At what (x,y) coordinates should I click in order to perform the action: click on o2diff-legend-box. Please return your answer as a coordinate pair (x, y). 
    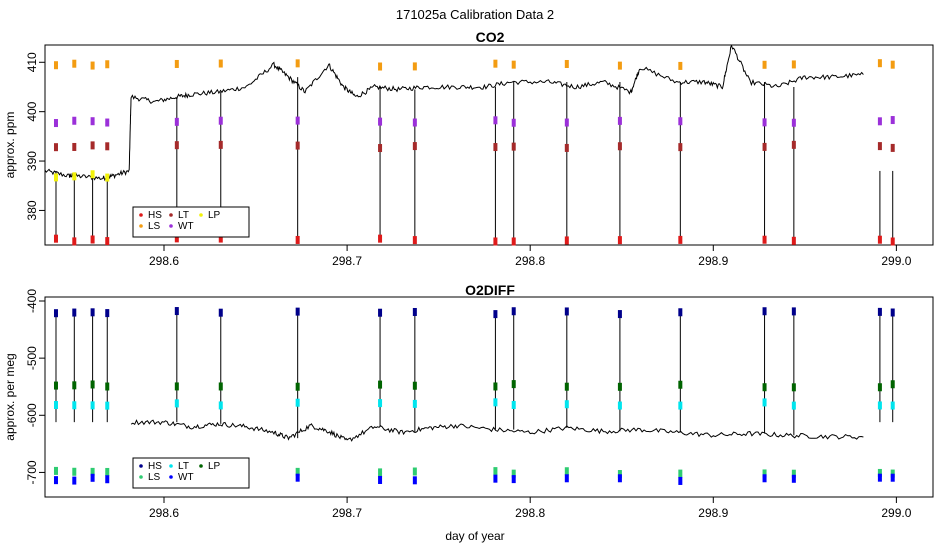
    Looking at the image, I should click on (191, 473).